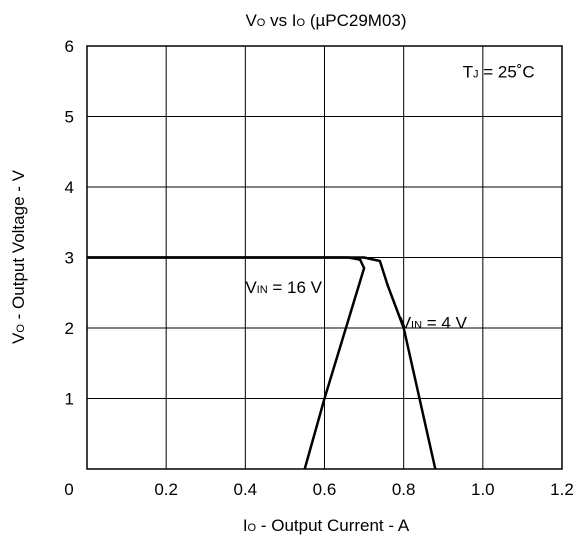  What do you see at coordinates (246, 489) in the screenshot?
I see `x-tick-label: 0.4` at bounding box center [246, 489].